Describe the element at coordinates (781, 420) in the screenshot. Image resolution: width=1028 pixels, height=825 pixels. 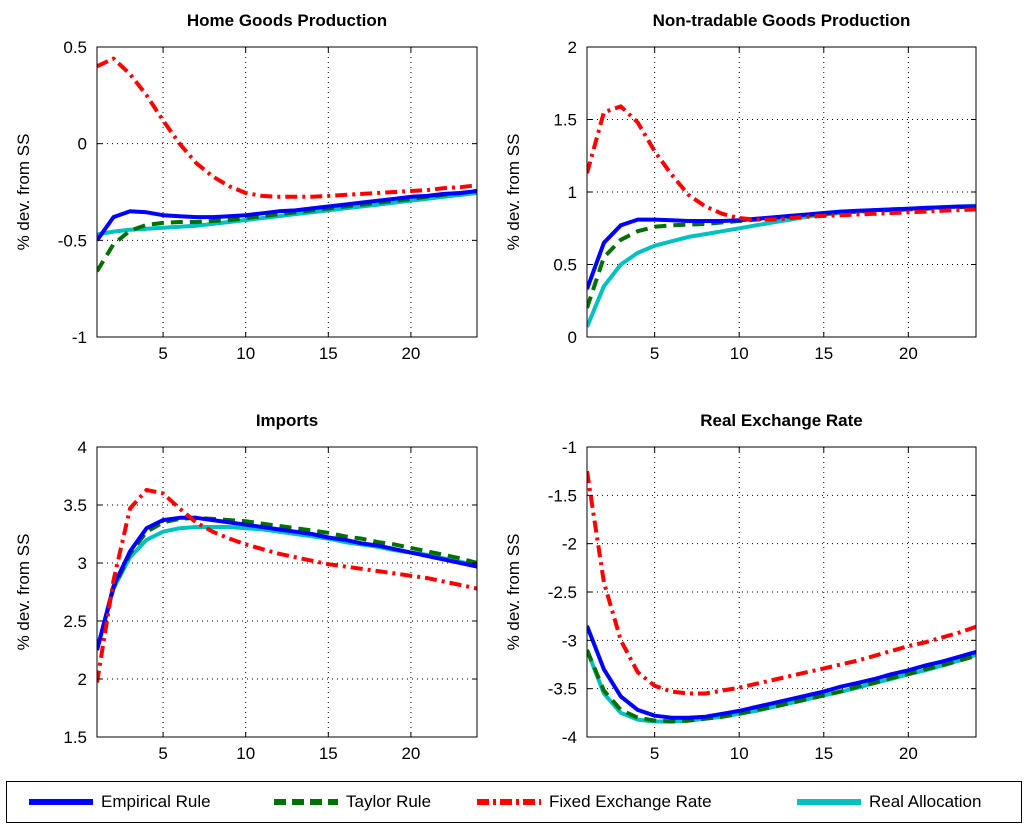
I see `chart-title: Real Exchange Rate` at that location.